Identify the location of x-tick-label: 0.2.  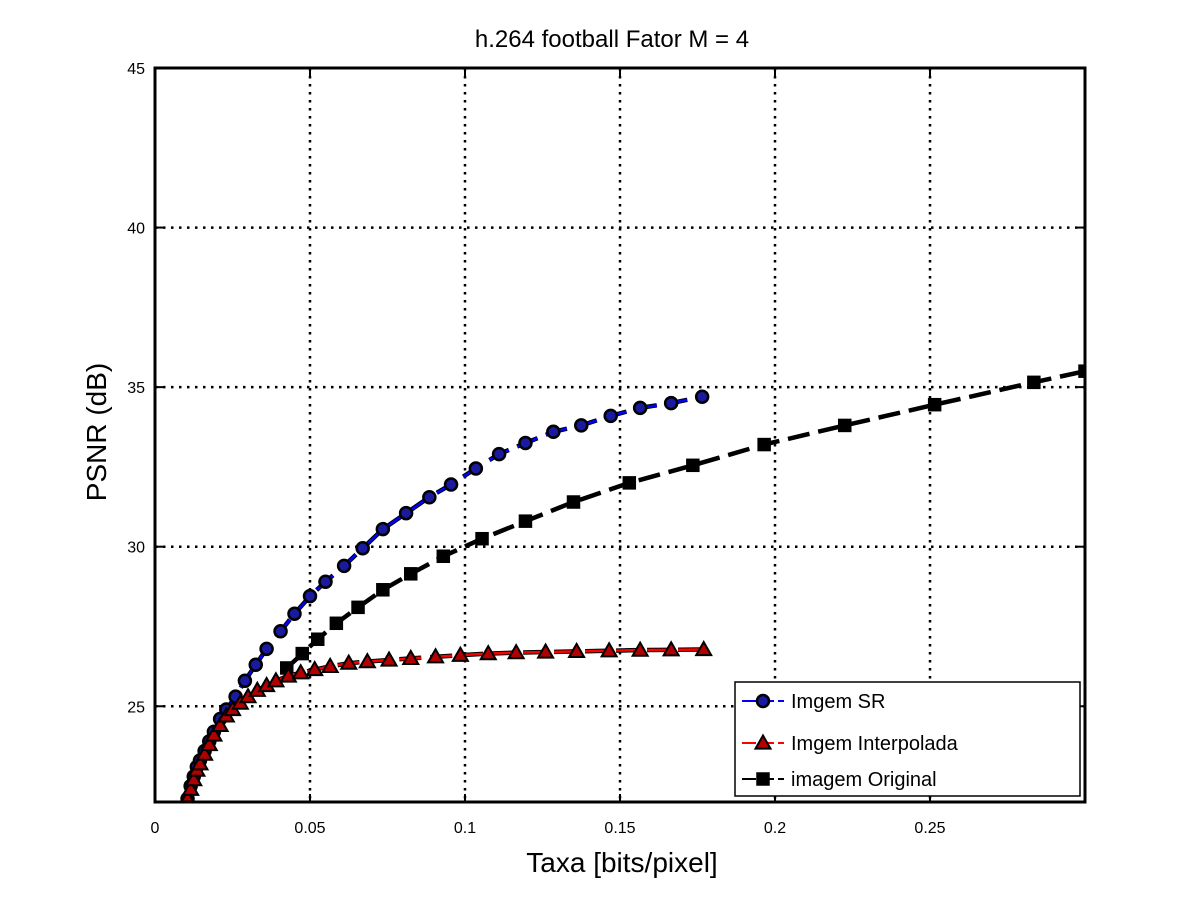
(775, 828).